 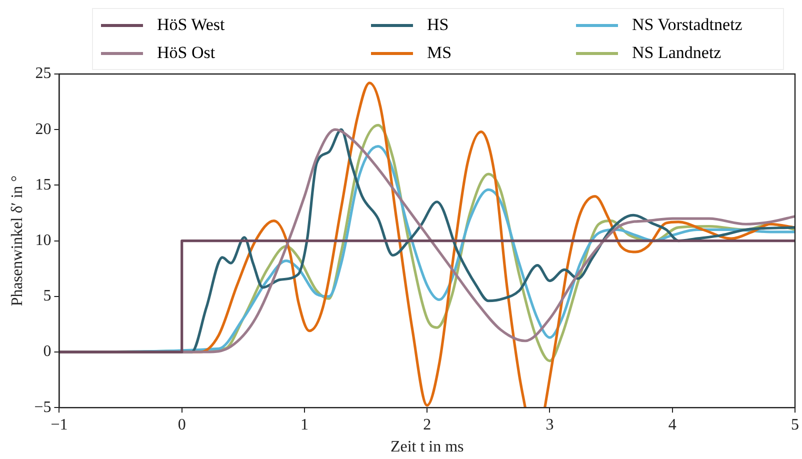 What do you see at coordinates (186, 53) in the screenshot?
I see `legend-label: HöS Ost` at bounding box center [186, 53].